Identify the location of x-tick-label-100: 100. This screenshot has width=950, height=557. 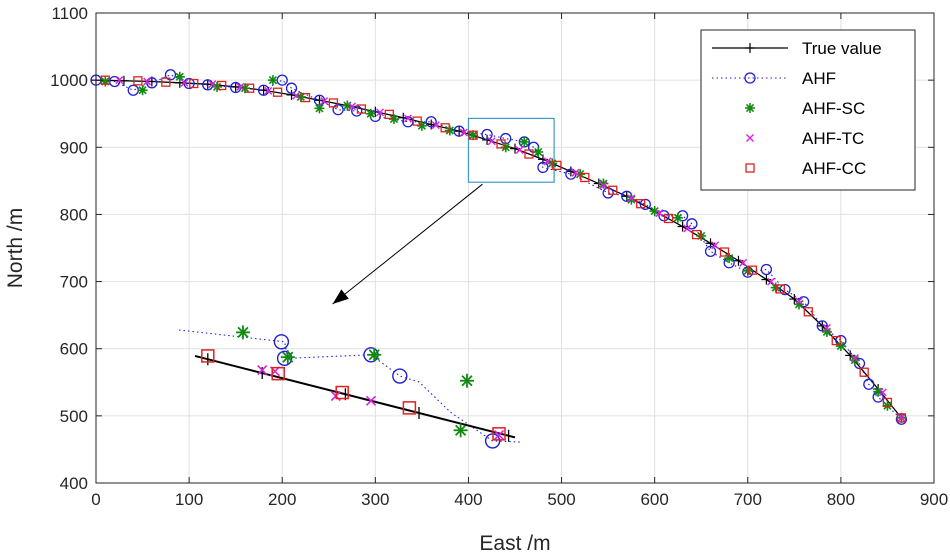
(189, 499).